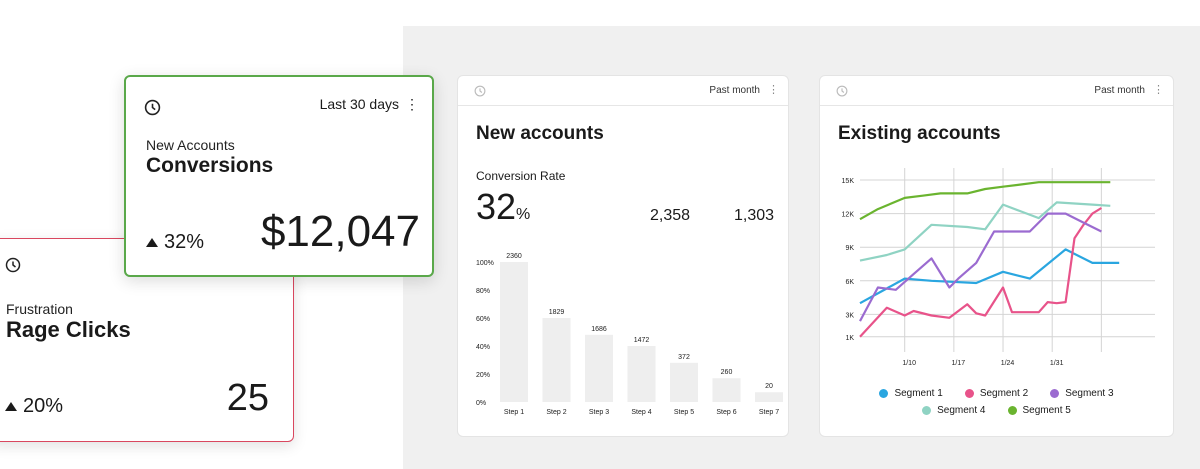 The height and width of the screenshot is (469, 1200). I want to click on x-tick-label: Step 4, so click(641, 412).